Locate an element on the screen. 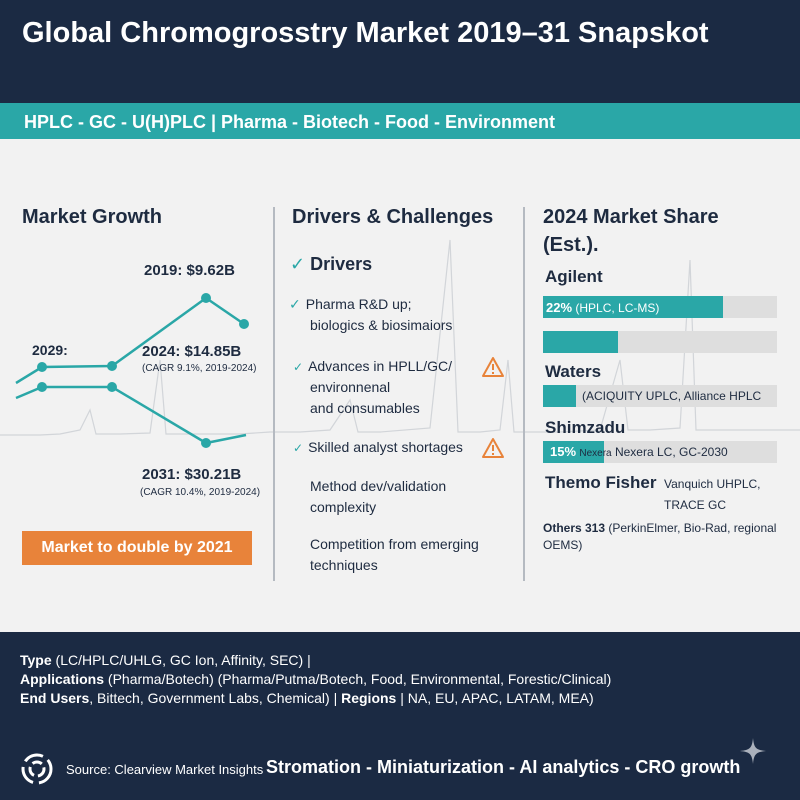 This screenshot has height=800, width=800. share-extra: Nexera is located at coordinates (595, 453).